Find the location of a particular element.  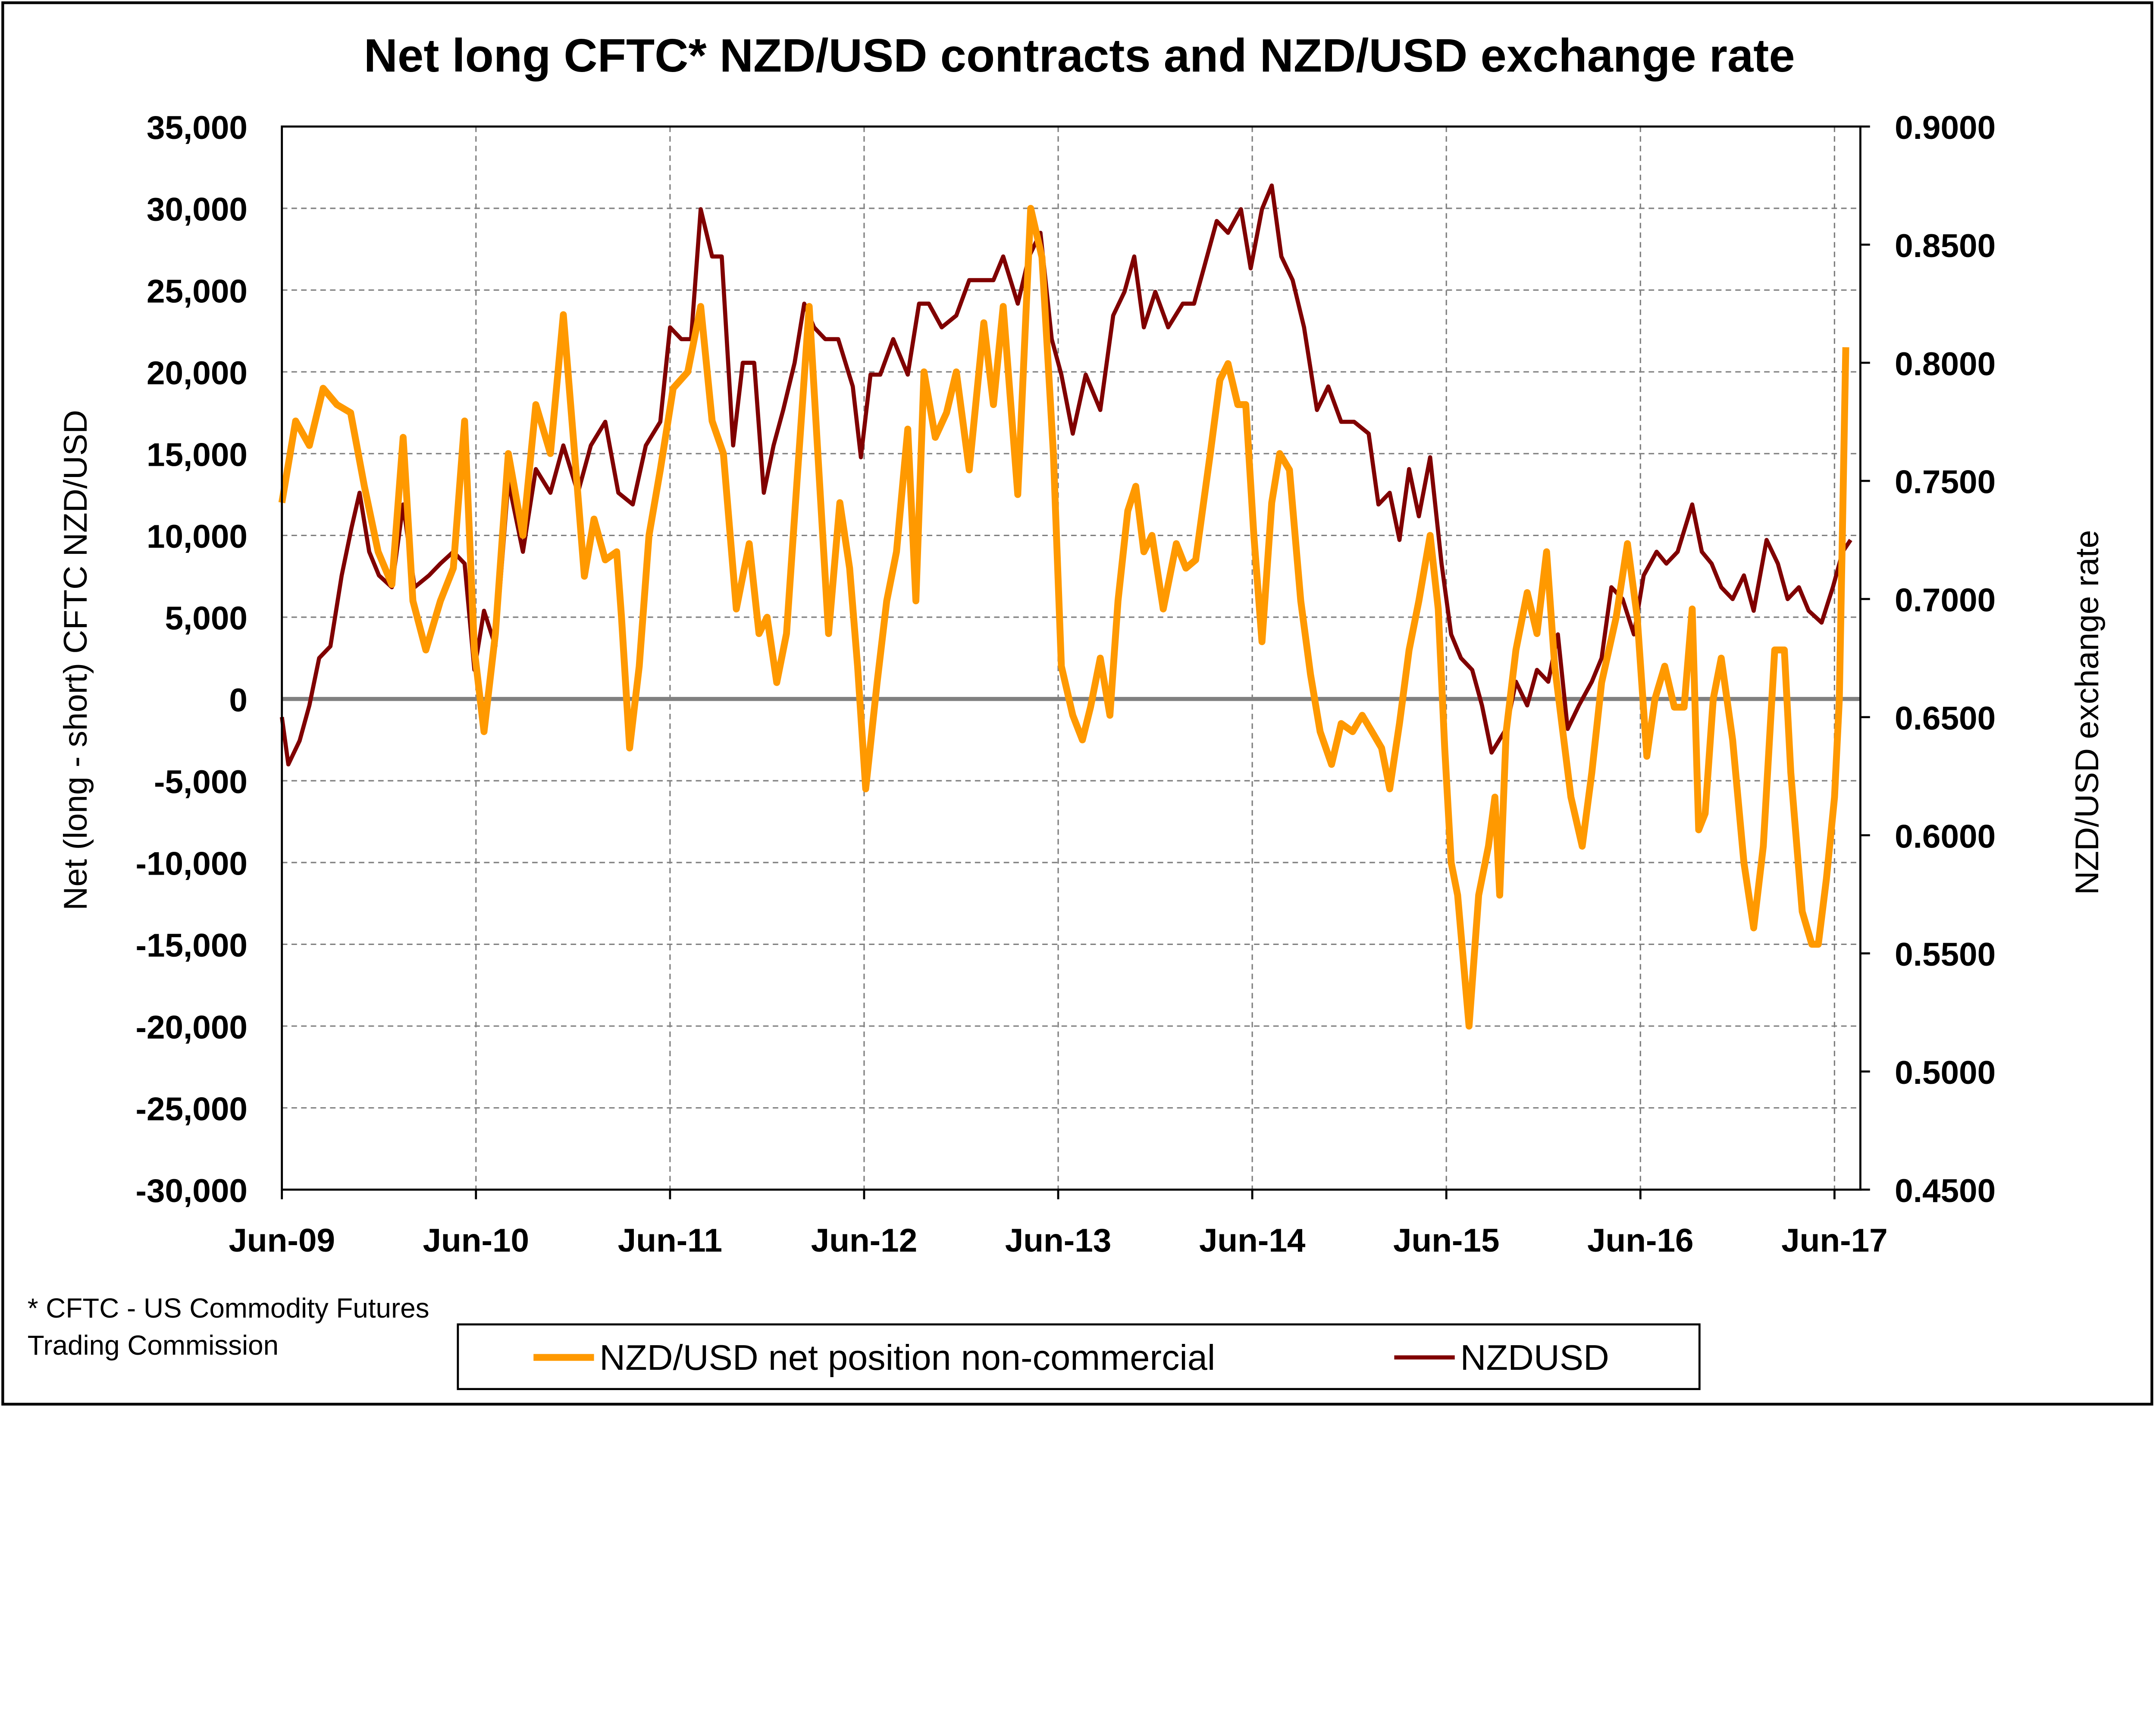

x-tick-label: Jun-14 is located at coordinates (1252, 1241).